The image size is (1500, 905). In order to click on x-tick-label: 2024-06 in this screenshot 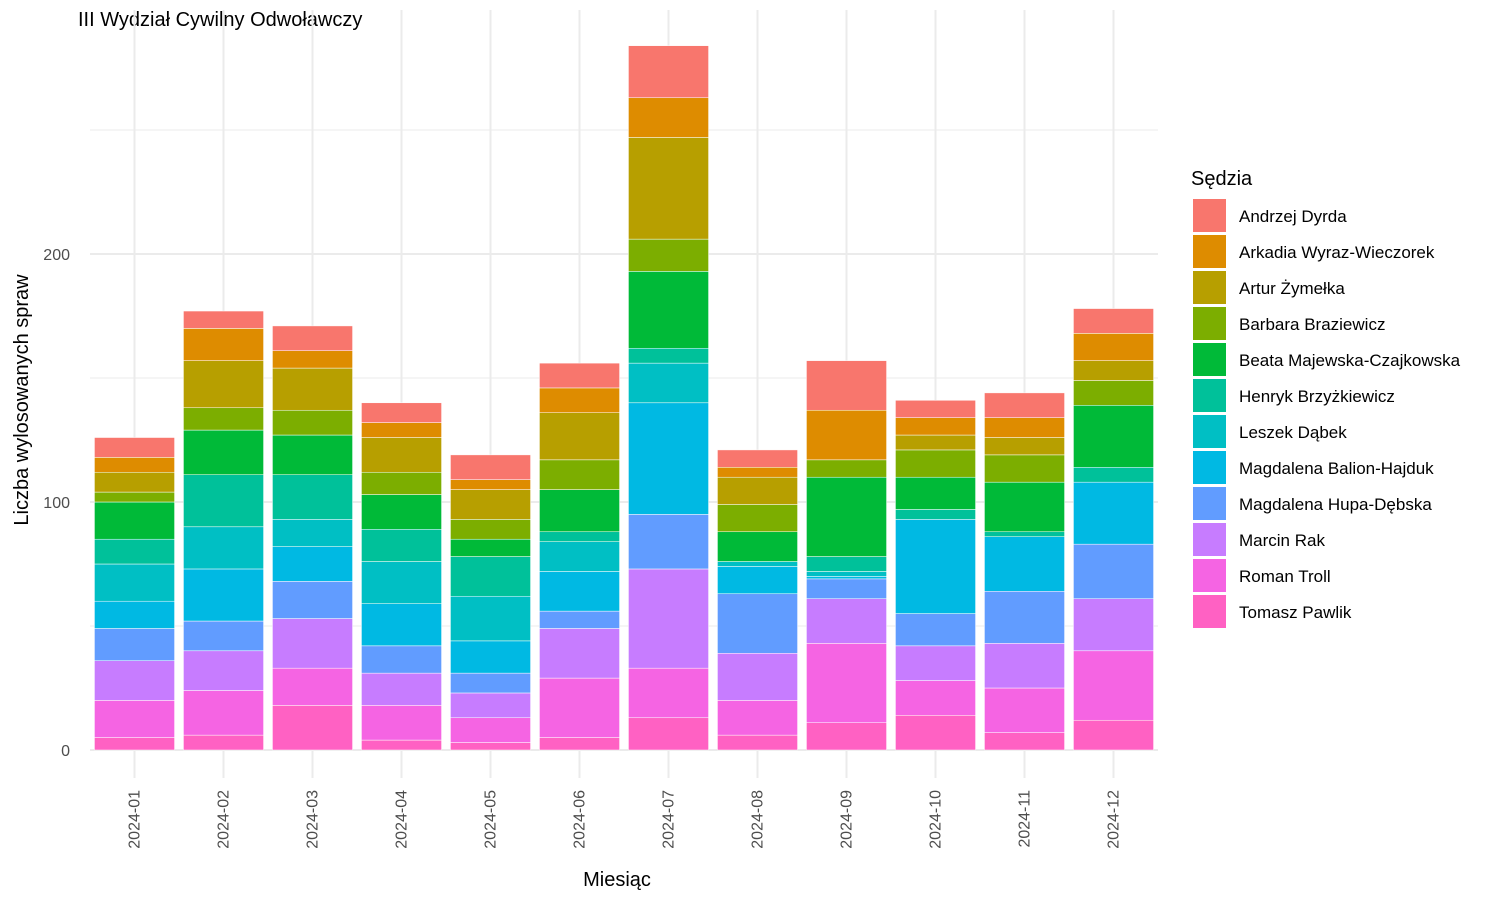, I will do `click(580, 819)`.